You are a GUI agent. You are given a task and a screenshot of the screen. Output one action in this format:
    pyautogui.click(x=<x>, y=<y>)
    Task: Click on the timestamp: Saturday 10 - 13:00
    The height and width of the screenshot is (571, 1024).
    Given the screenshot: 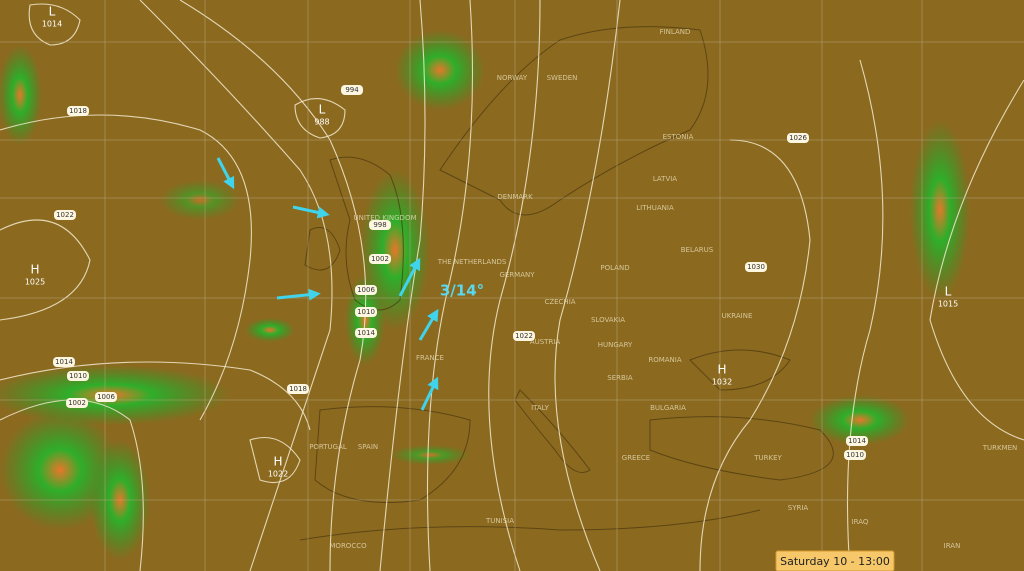 What is the action you would take?
    pyautogui.click(x=835, y=561)
    